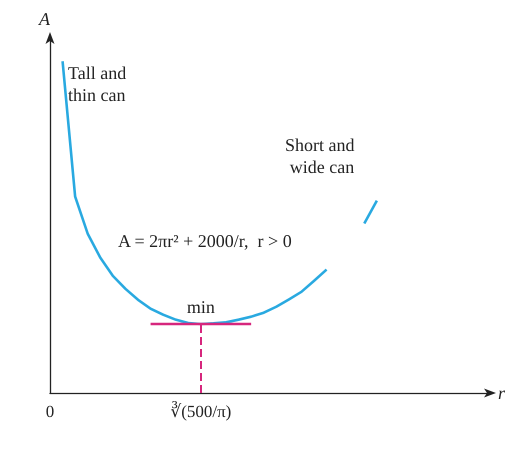  I want to click on annotation: Tall and thin can, so click(99, 84).